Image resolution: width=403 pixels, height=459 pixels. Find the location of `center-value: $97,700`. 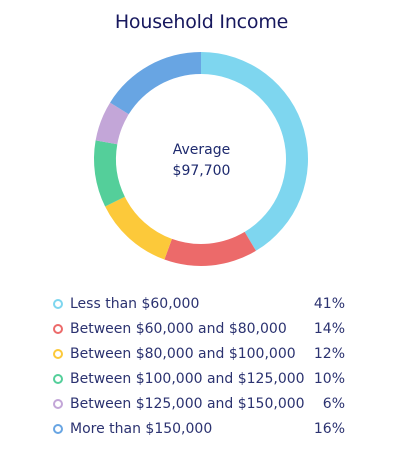

center-value: $97,700 is located at coordinates (201, 171).